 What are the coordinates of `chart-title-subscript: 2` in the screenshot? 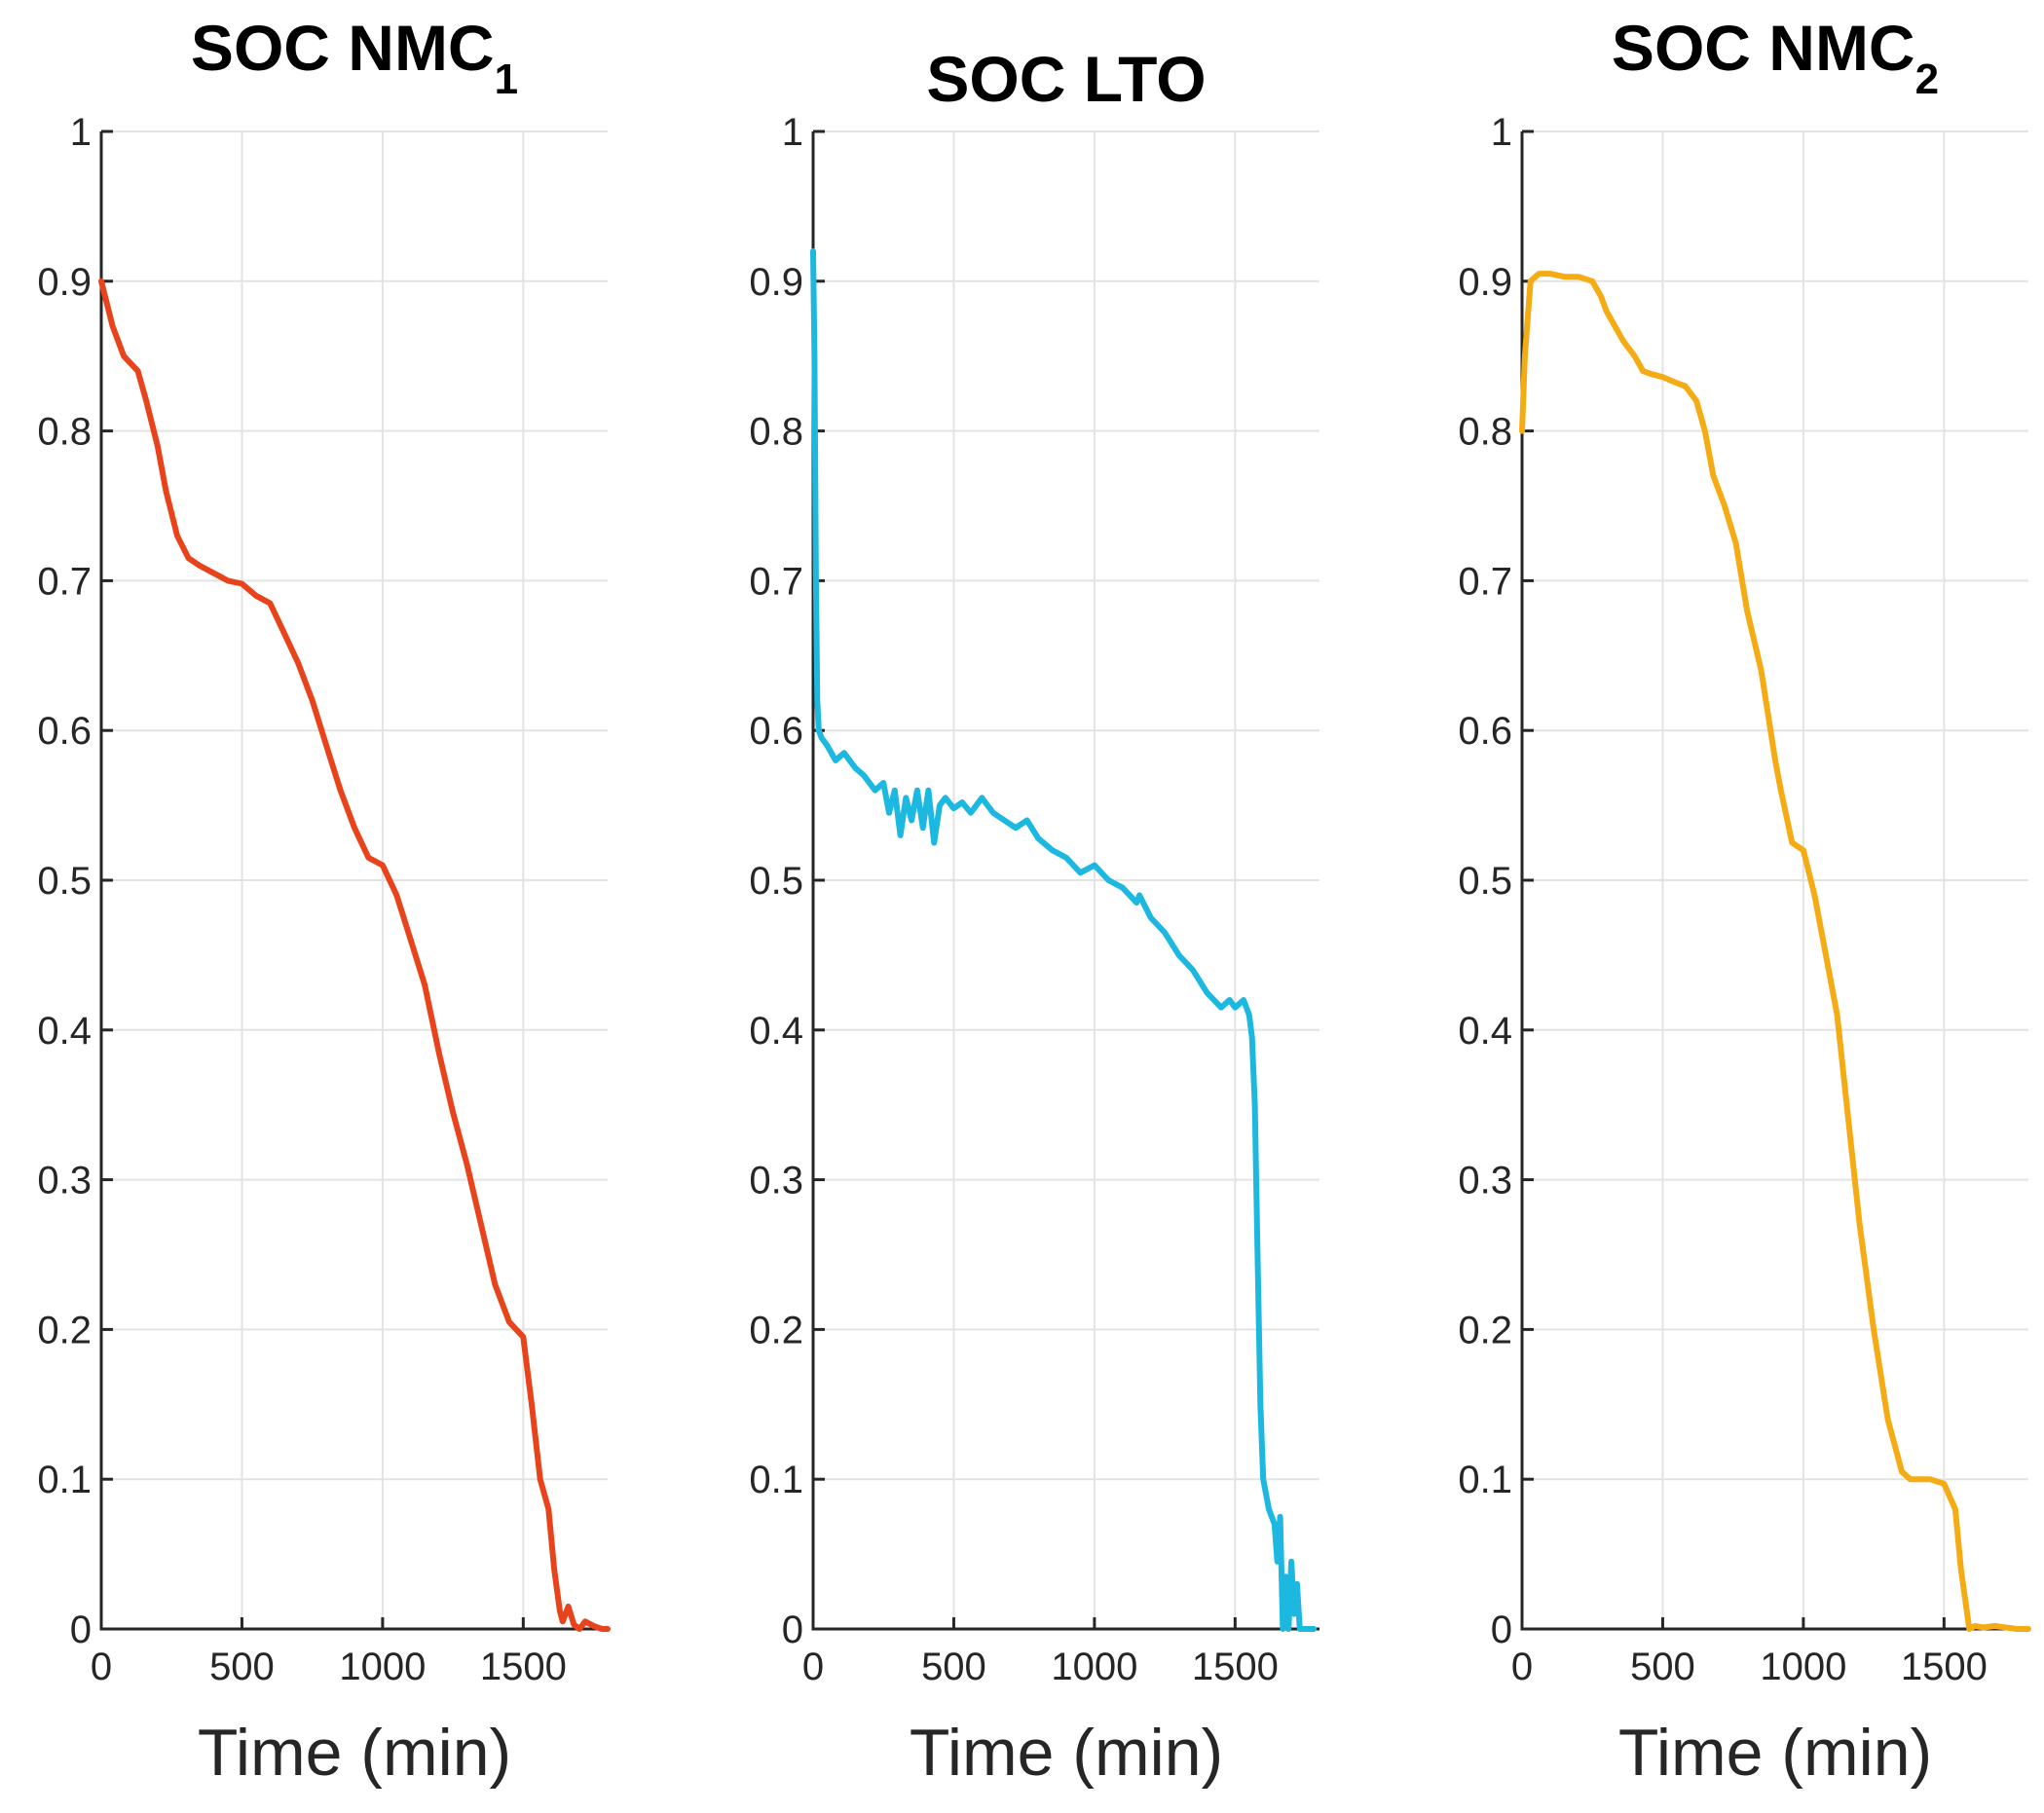 It's located at (1927, 79).